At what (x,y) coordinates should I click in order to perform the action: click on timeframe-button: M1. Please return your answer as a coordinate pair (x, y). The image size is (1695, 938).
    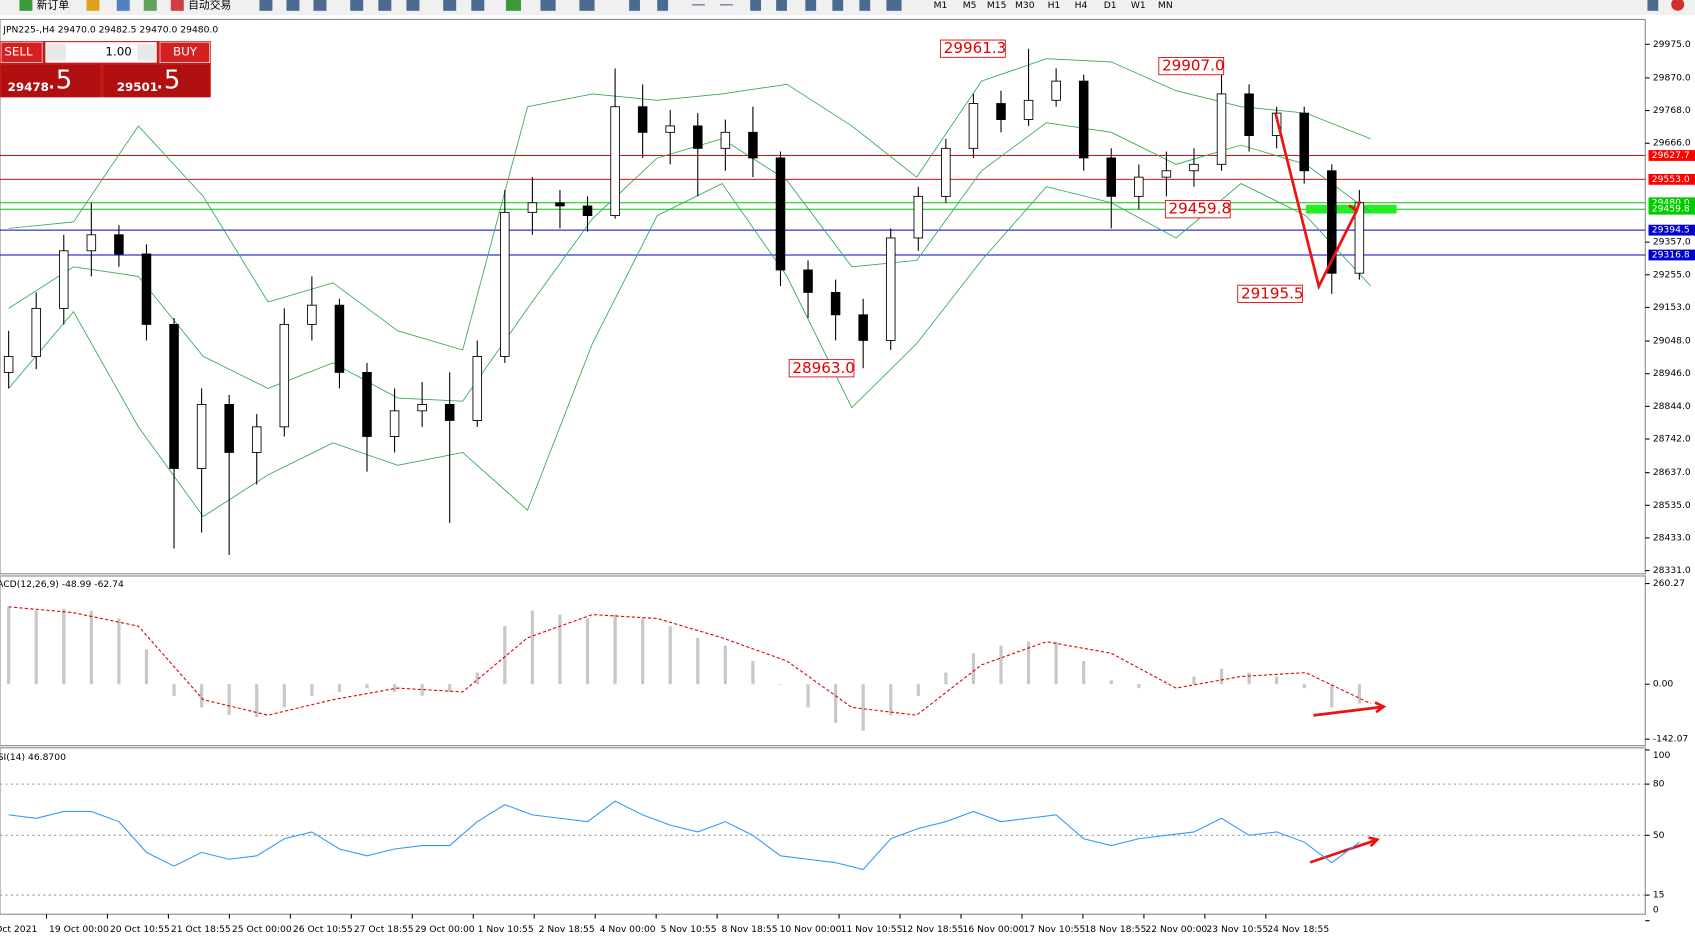
    Looking at the image, I should click on (941, 5).